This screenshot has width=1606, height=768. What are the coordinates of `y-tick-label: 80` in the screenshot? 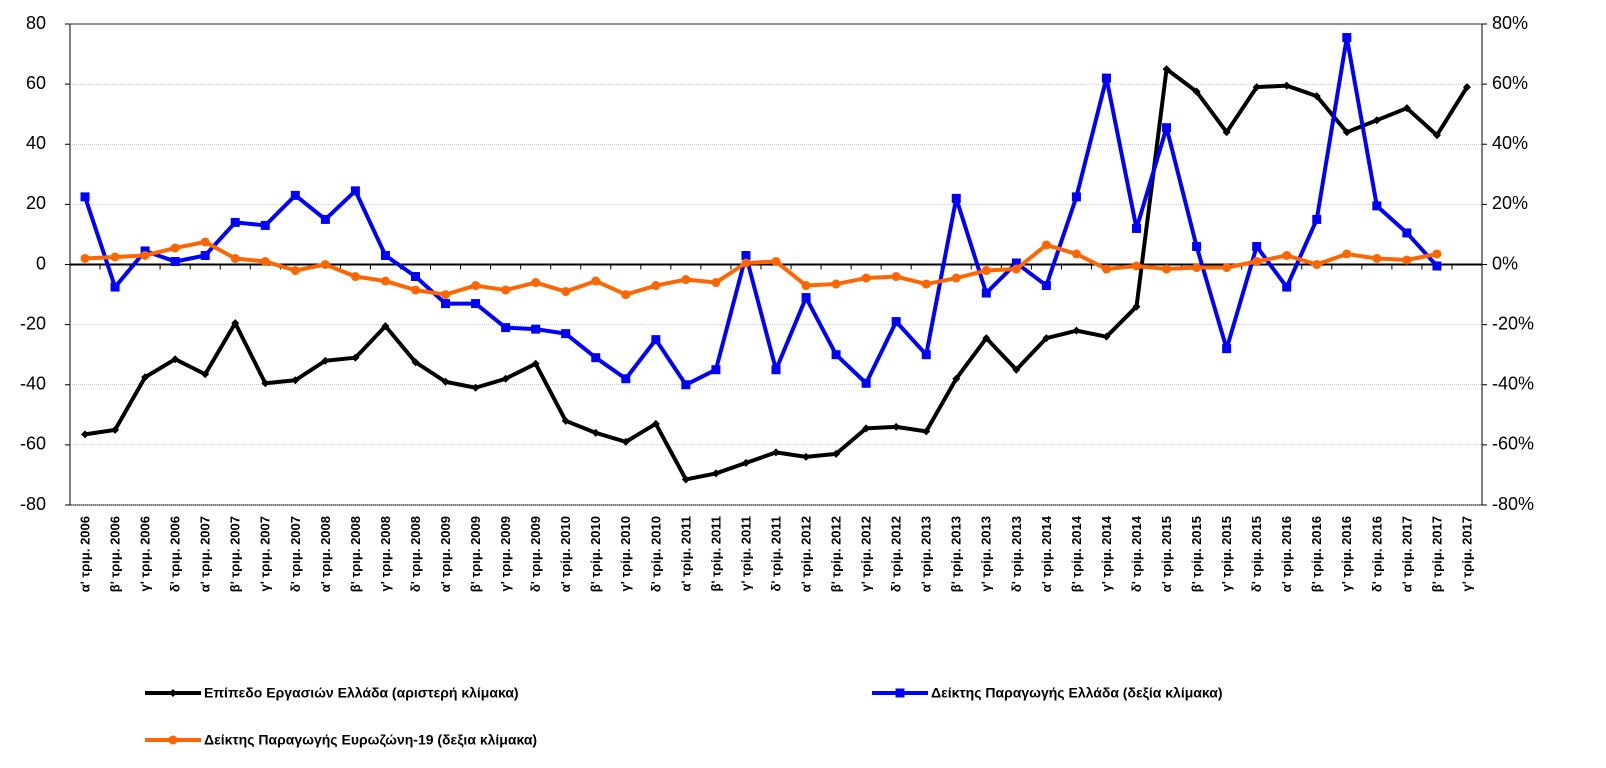 It's located at (36, 23).